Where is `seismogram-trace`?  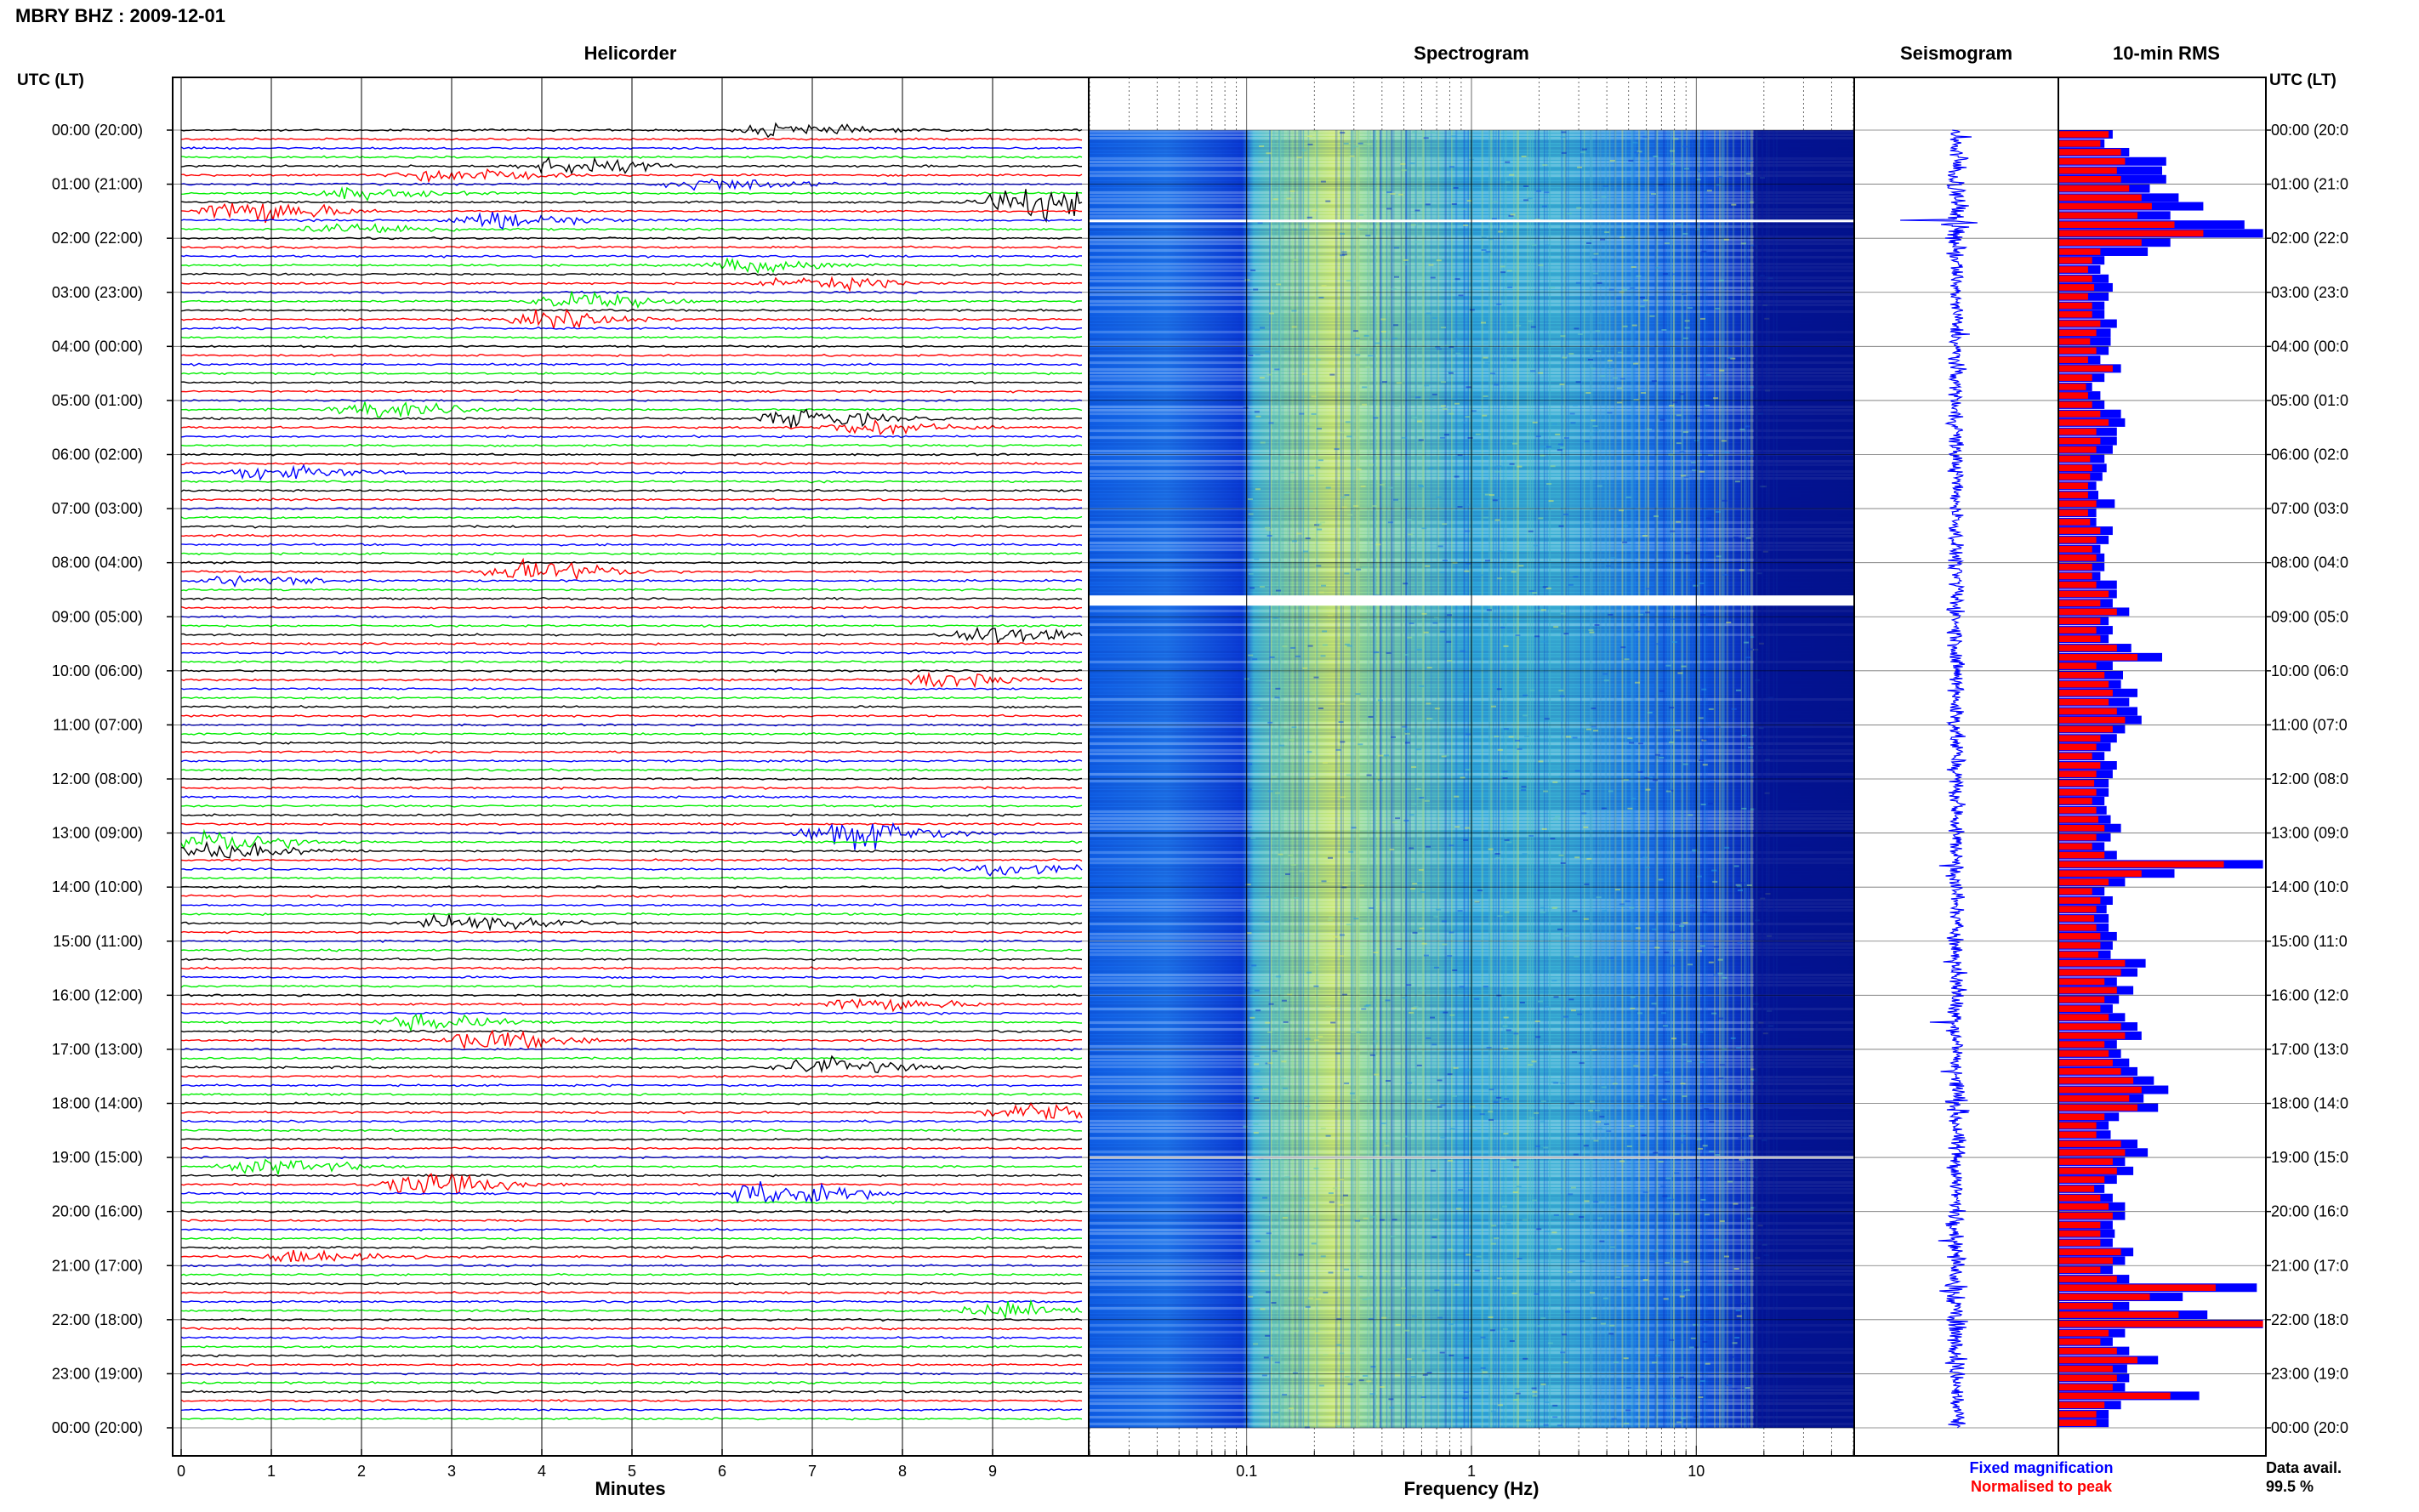
seismogram-trace is located at coordinates (1939, 779).